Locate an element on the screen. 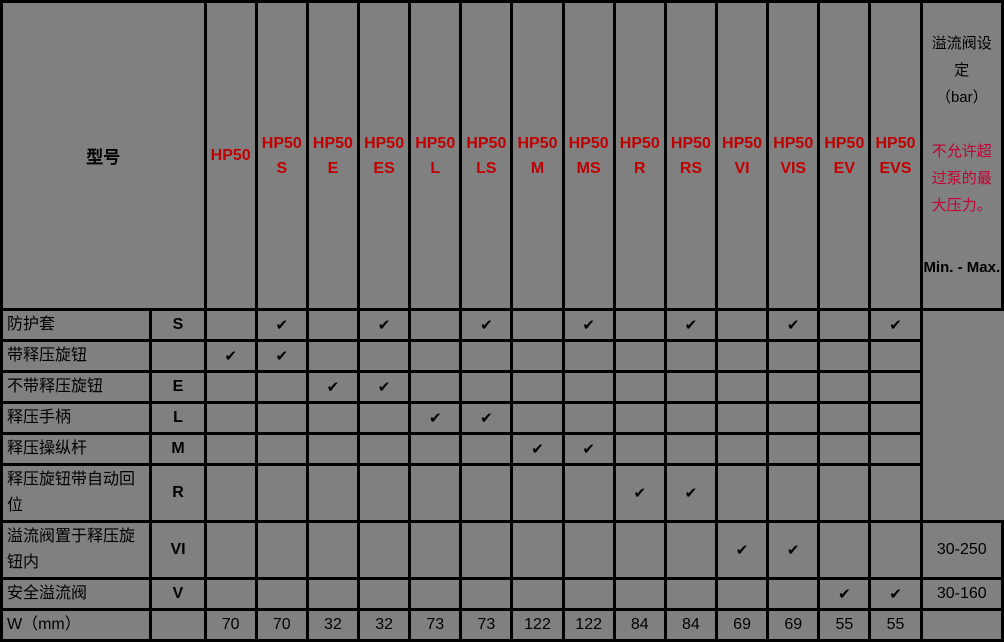 The width and height of the screenshot is (1004, 642). table-row-release-lever: 释压操纵杆 M ✔ ✔ is located at coordinates (501, 449).